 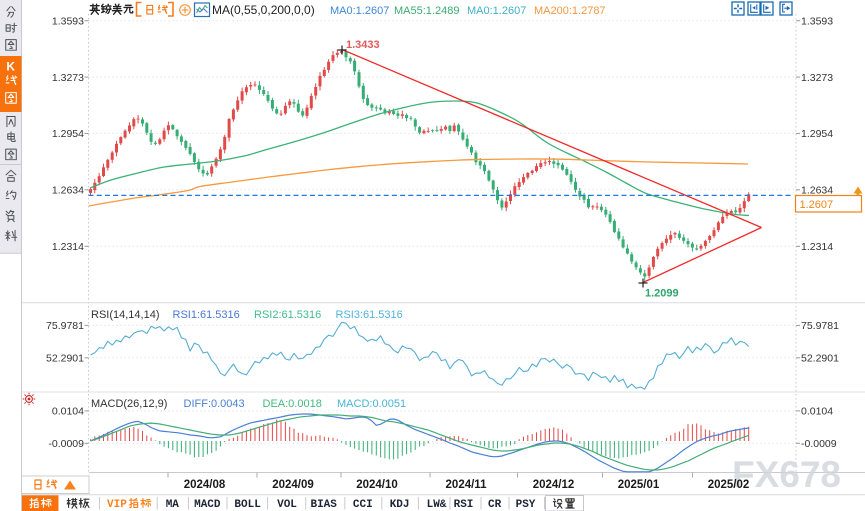 I want to click on svg-text: 2024/10, so click(x=377, y=485).